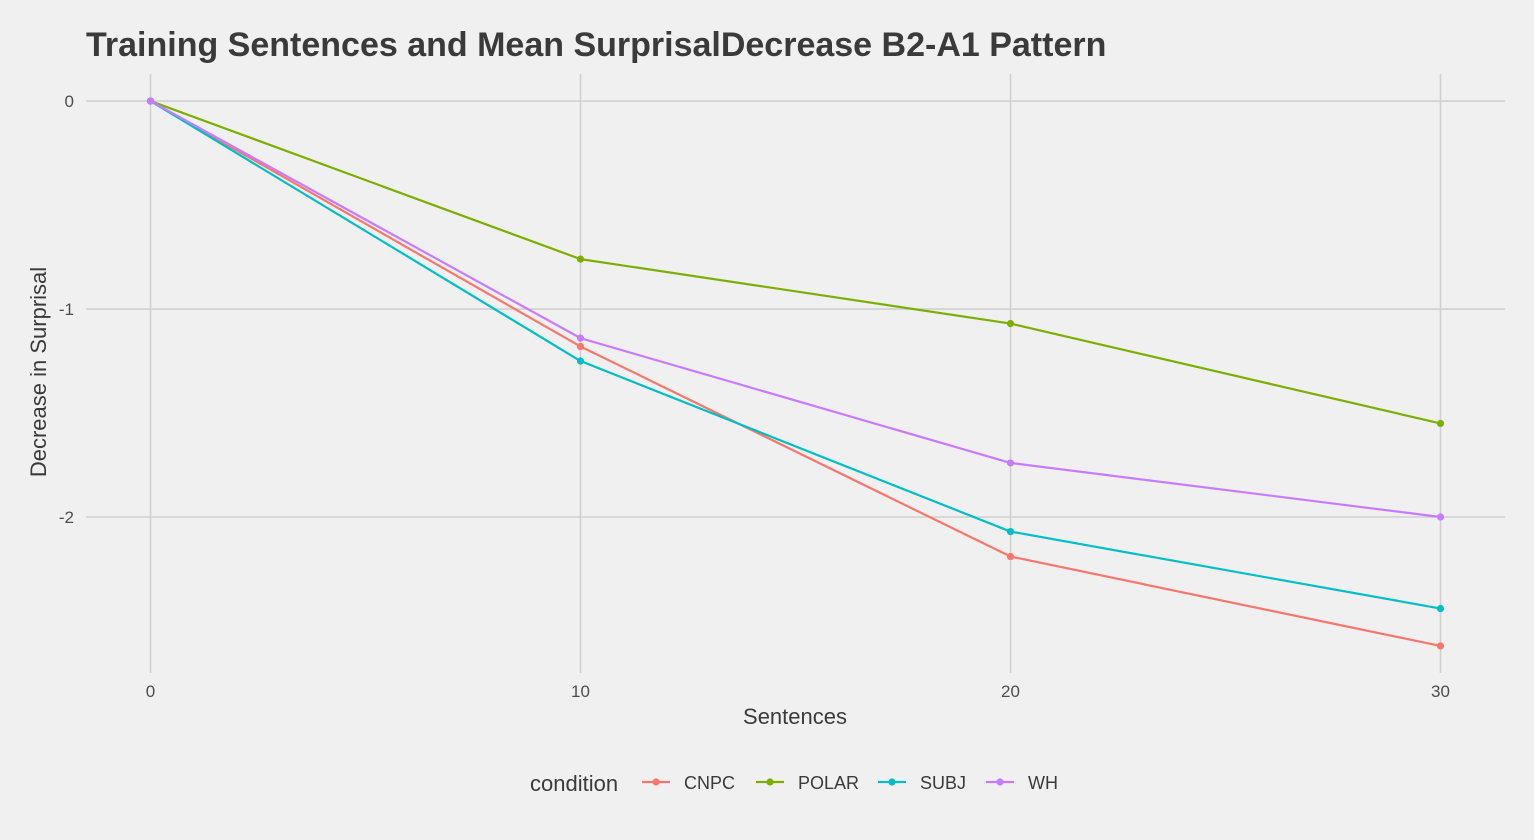 Image resolution: width=1534 pixels, height=840 pixels. I want to click on legend-label: POLAR, so click(828, 783).